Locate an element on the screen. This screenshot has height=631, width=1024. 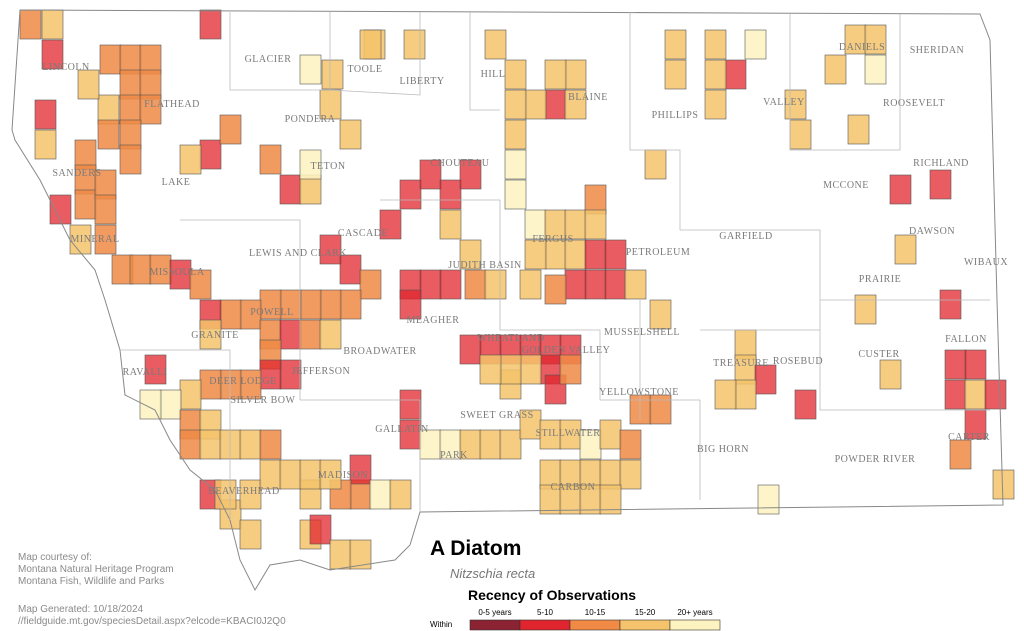
county-label: CASCADE is located at coordinates (363, 233).